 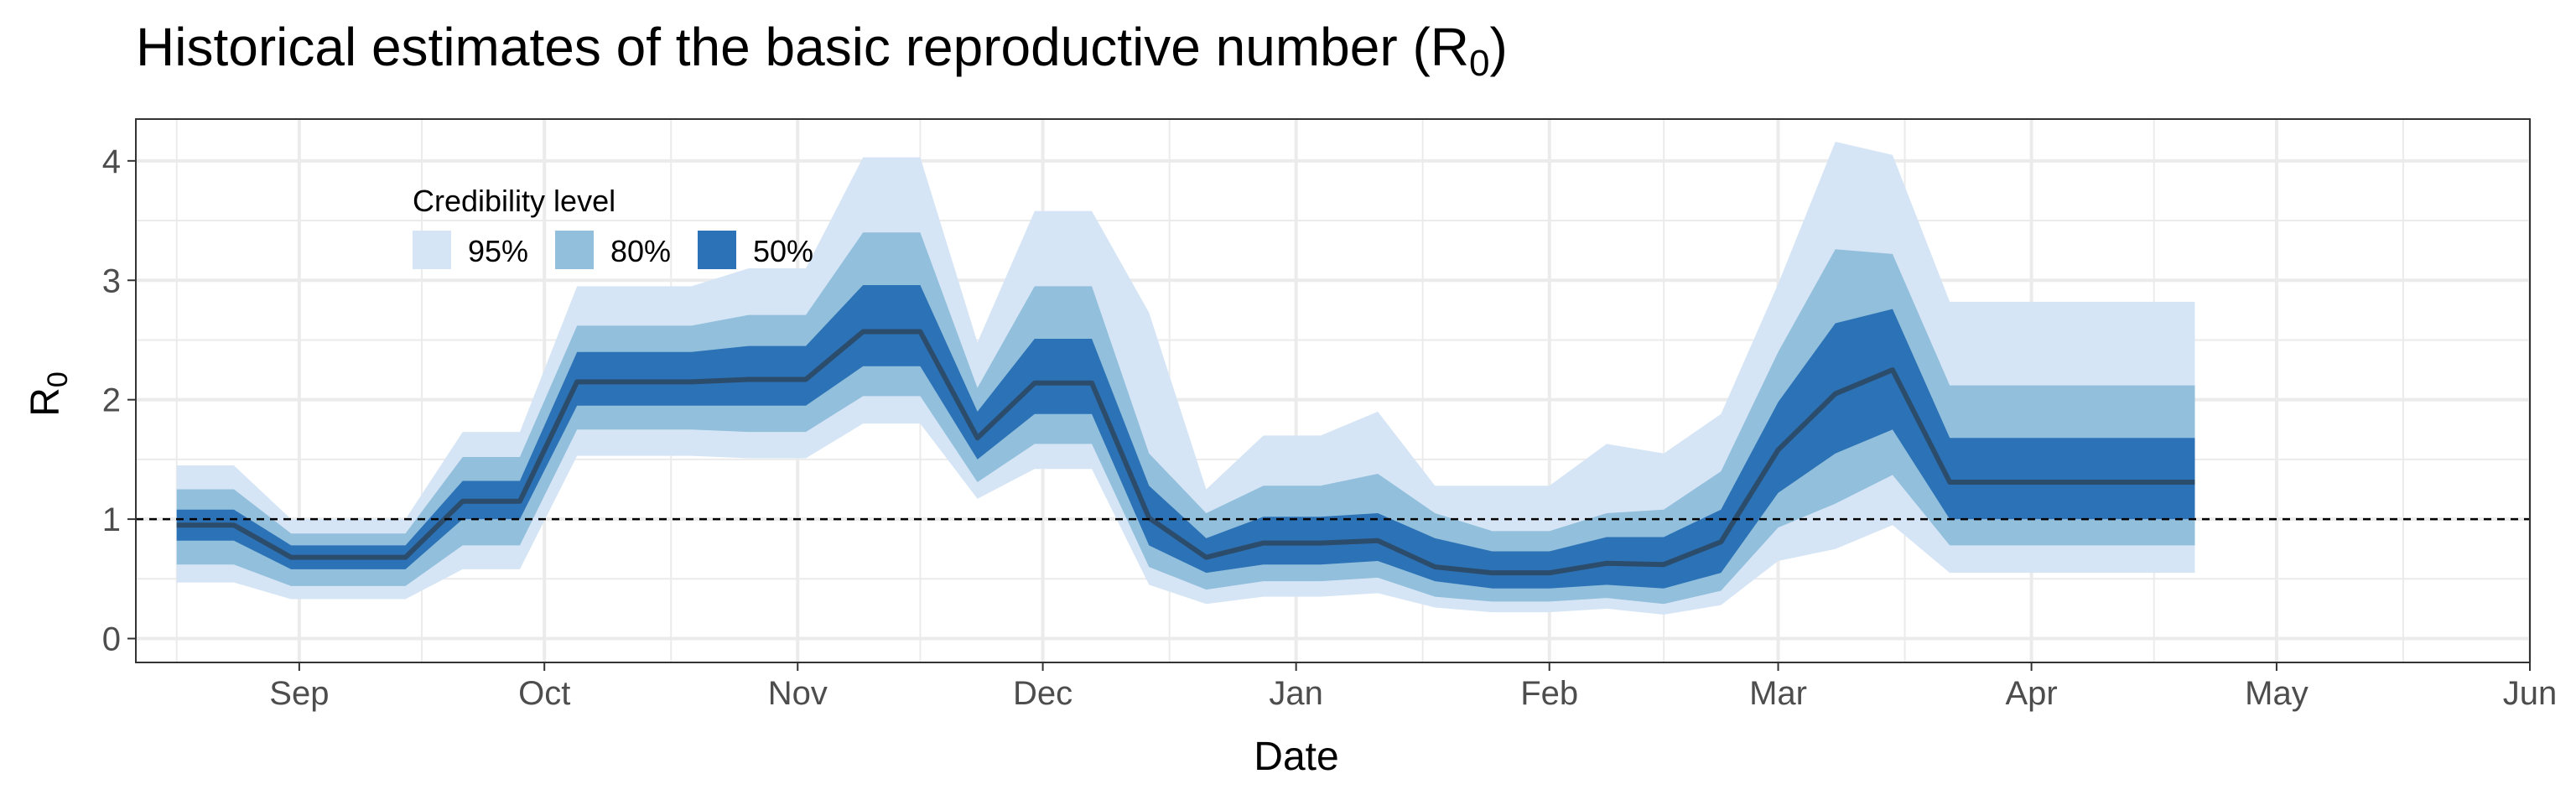 I want to click on y-axis-title: R0, so click(x=48, y=394).